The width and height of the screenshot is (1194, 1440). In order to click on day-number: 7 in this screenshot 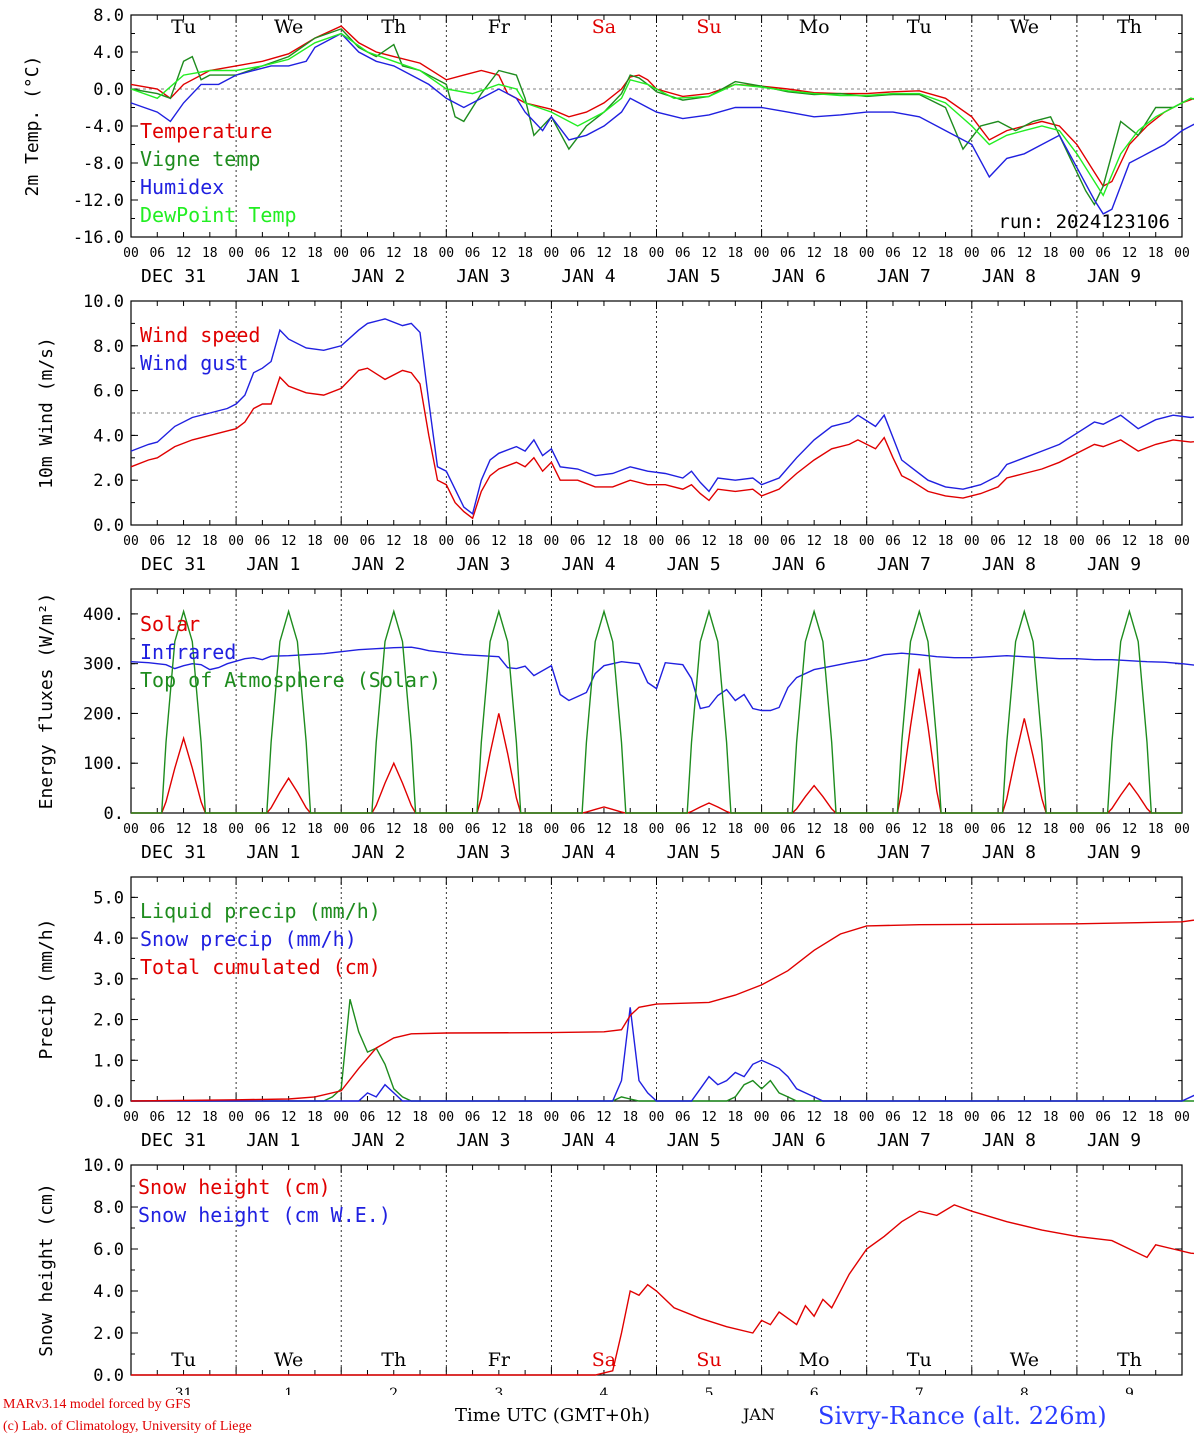, I will do `click(919, 1390)`.